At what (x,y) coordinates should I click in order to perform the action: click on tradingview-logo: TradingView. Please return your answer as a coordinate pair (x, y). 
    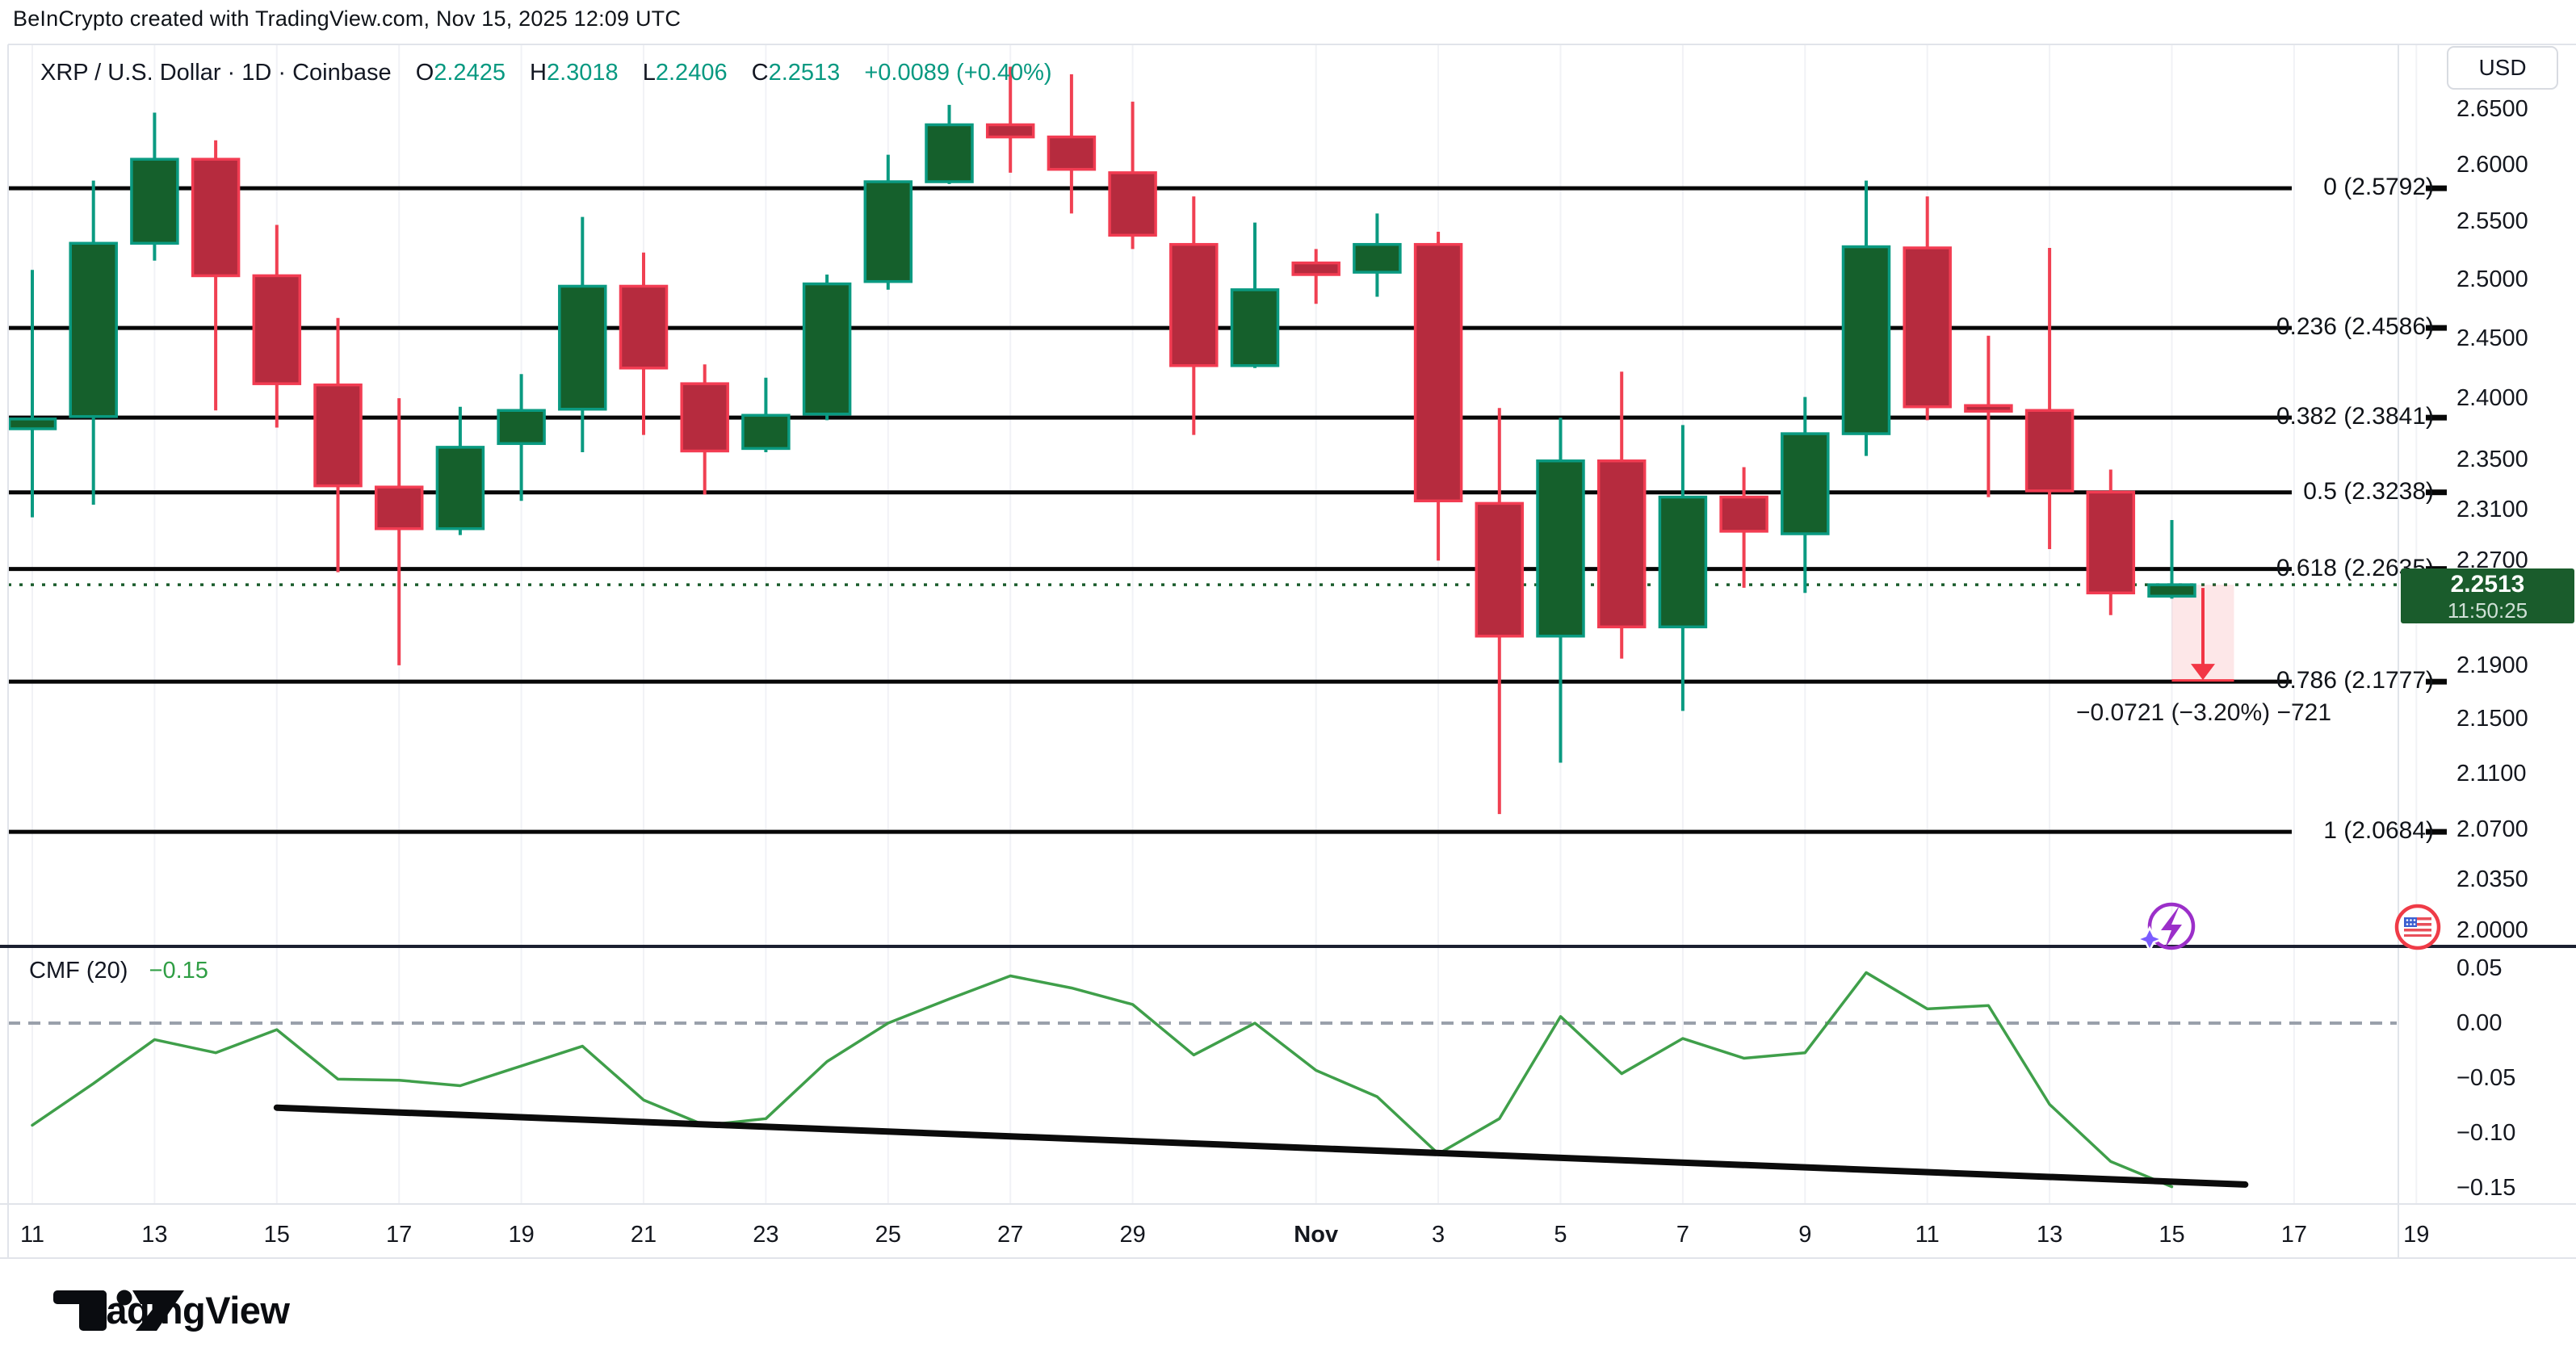
    Looking at the image, I should click on (171, 1311).